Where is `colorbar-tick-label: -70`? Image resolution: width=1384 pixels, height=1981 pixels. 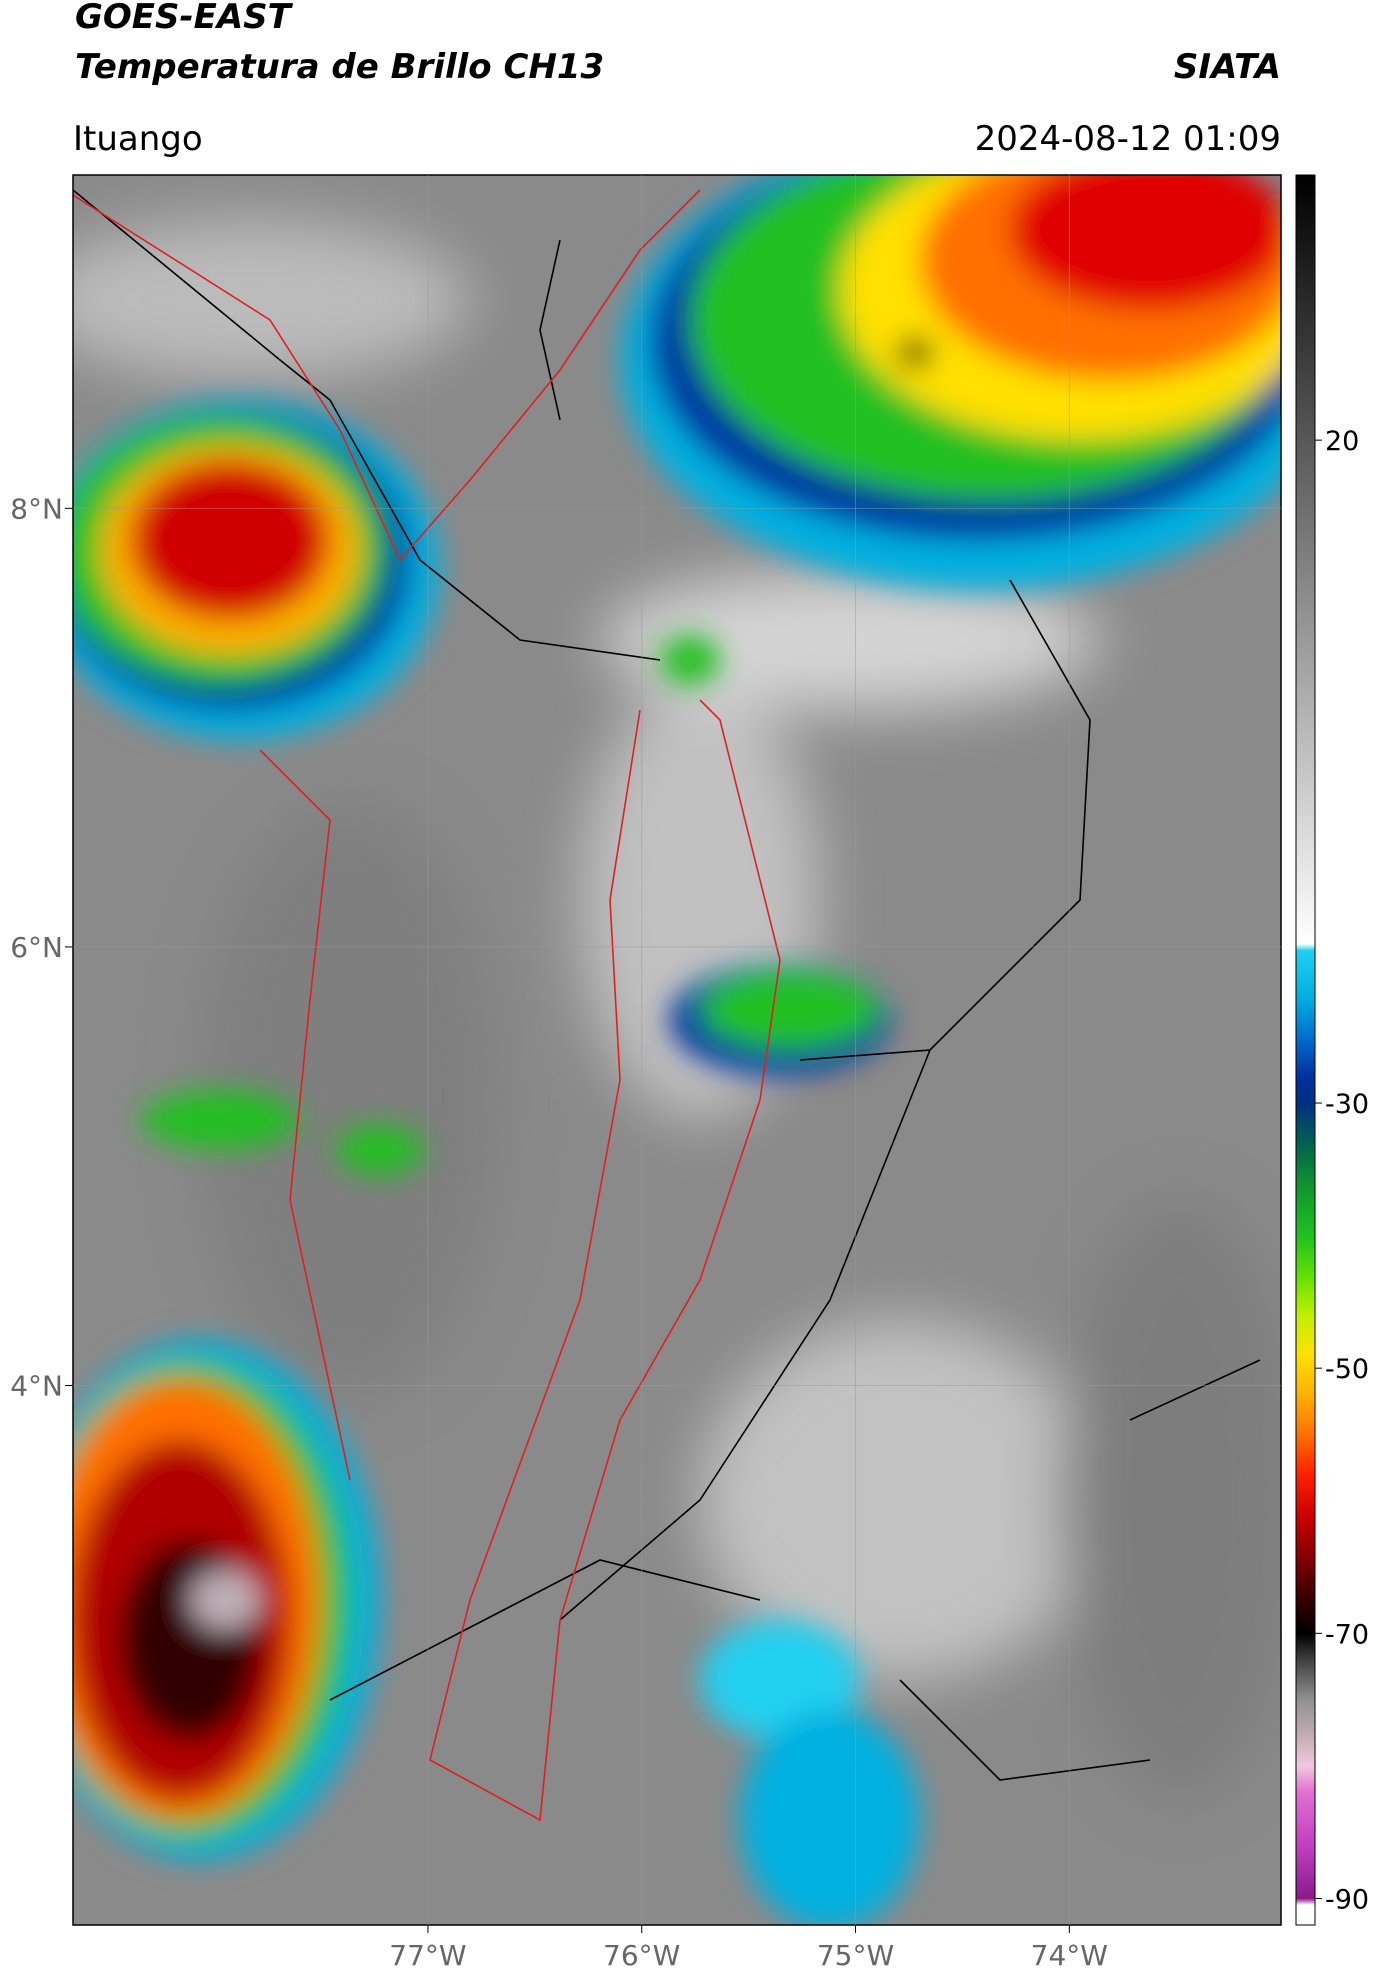 colorbar-tick-label: -70 is located at coordinates (1347, 1634).